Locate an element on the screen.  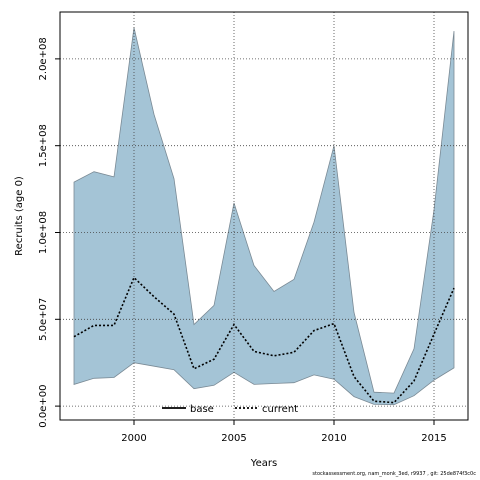
legend-label-current: current is located at coordinates (280, 409).